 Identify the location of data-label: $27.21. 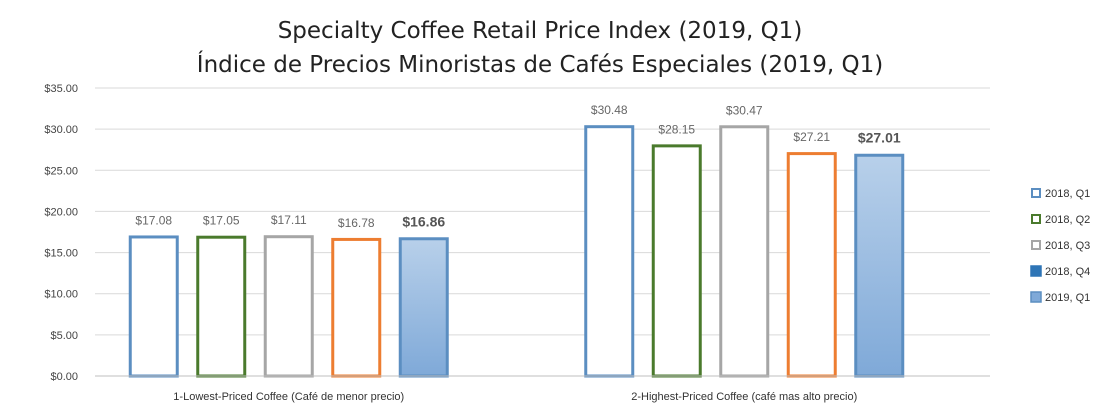
(811, 137).